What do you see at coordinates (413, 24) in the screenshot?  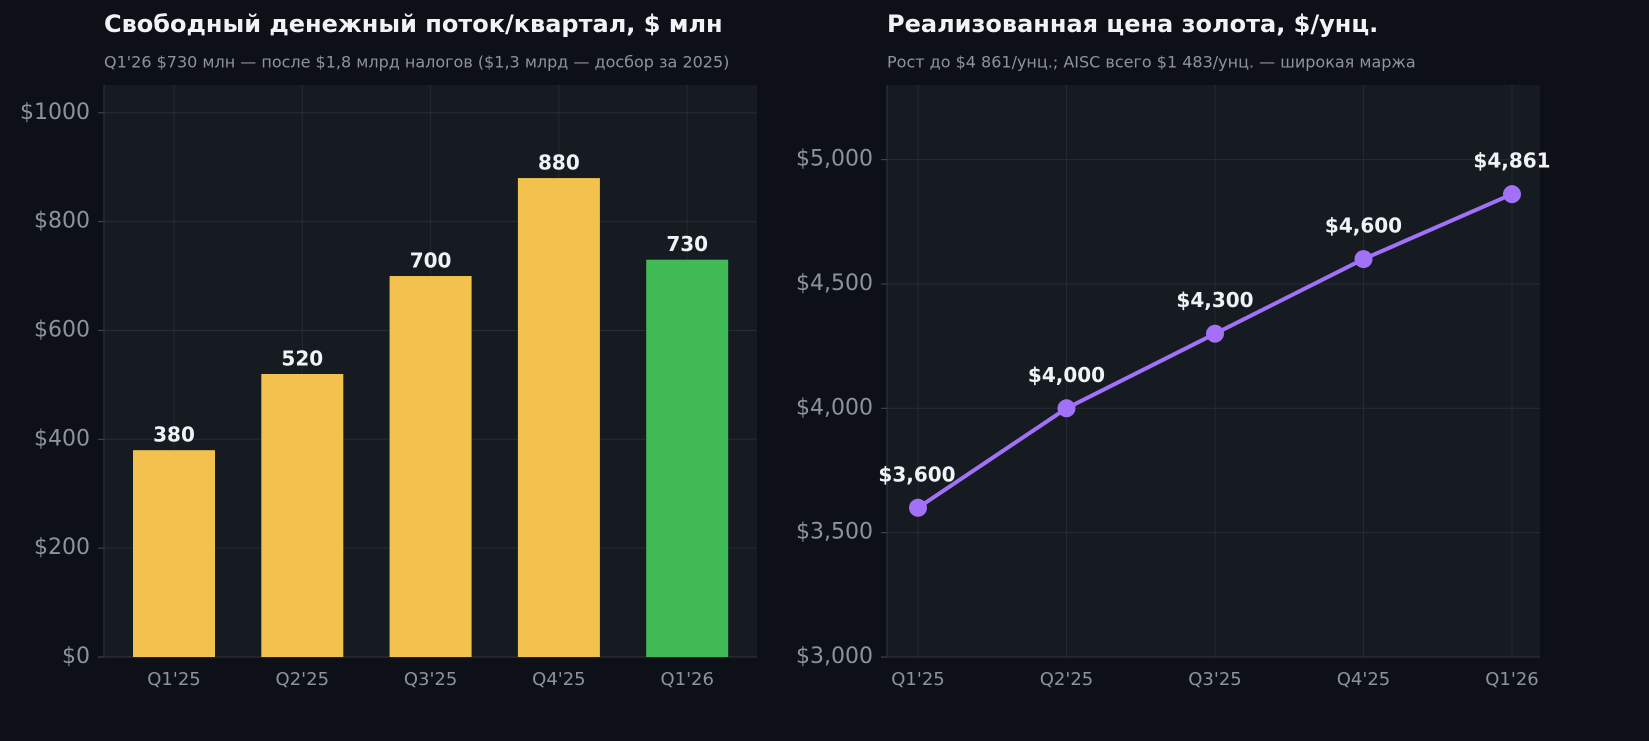 I see `chart-title: Свободный денежный поток/квартал, $ млн` at bounding box center [413, 24].